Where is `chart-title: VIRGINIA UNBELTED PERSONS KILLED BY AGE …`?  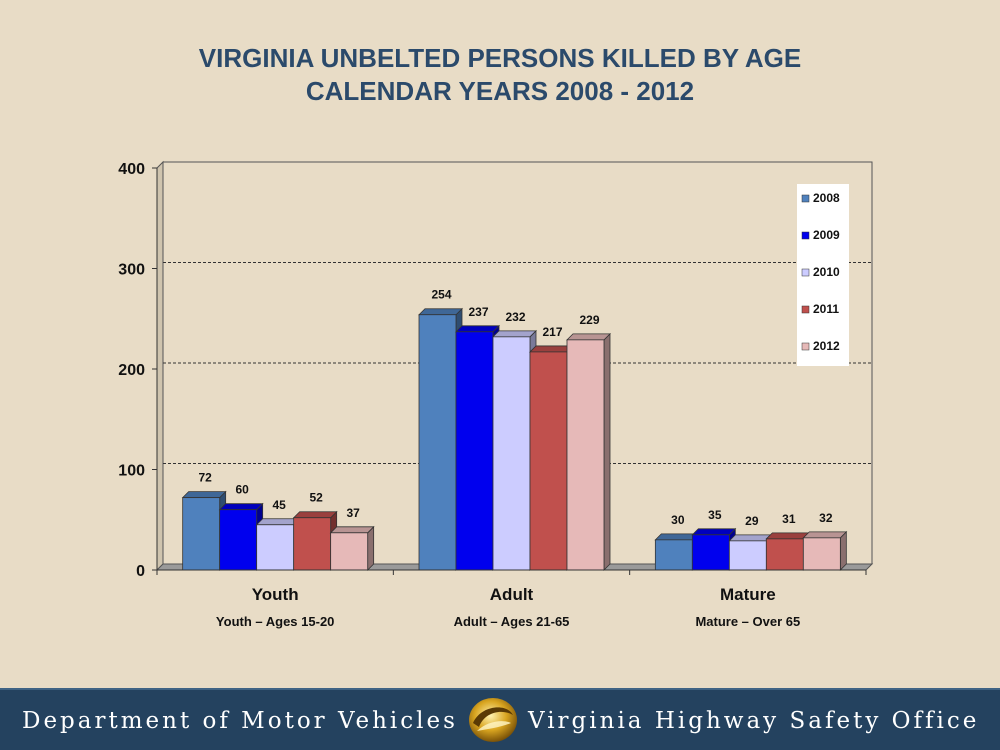
chart-title: VIRGINIA UNBELTED PERSONS KILLED BY AGE … is located at coordinates (500, 75).